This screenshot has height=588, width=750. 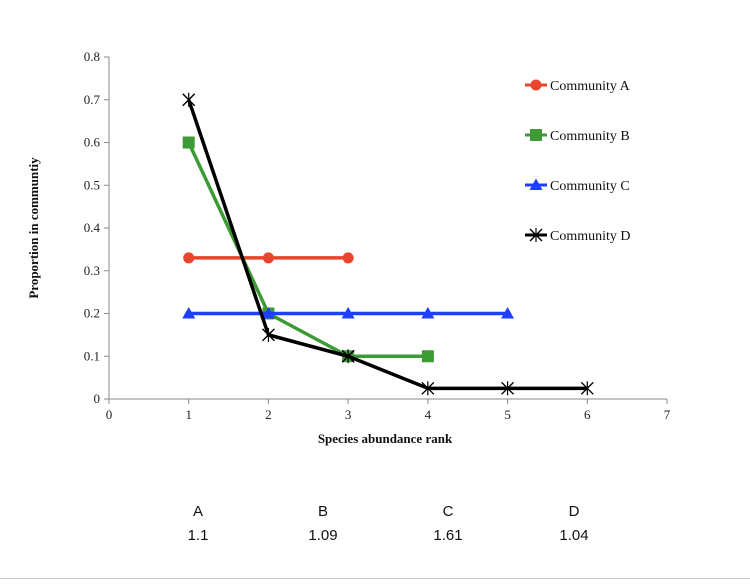 I want to click on x-tick-label: 1, so click(x=188, y=414).